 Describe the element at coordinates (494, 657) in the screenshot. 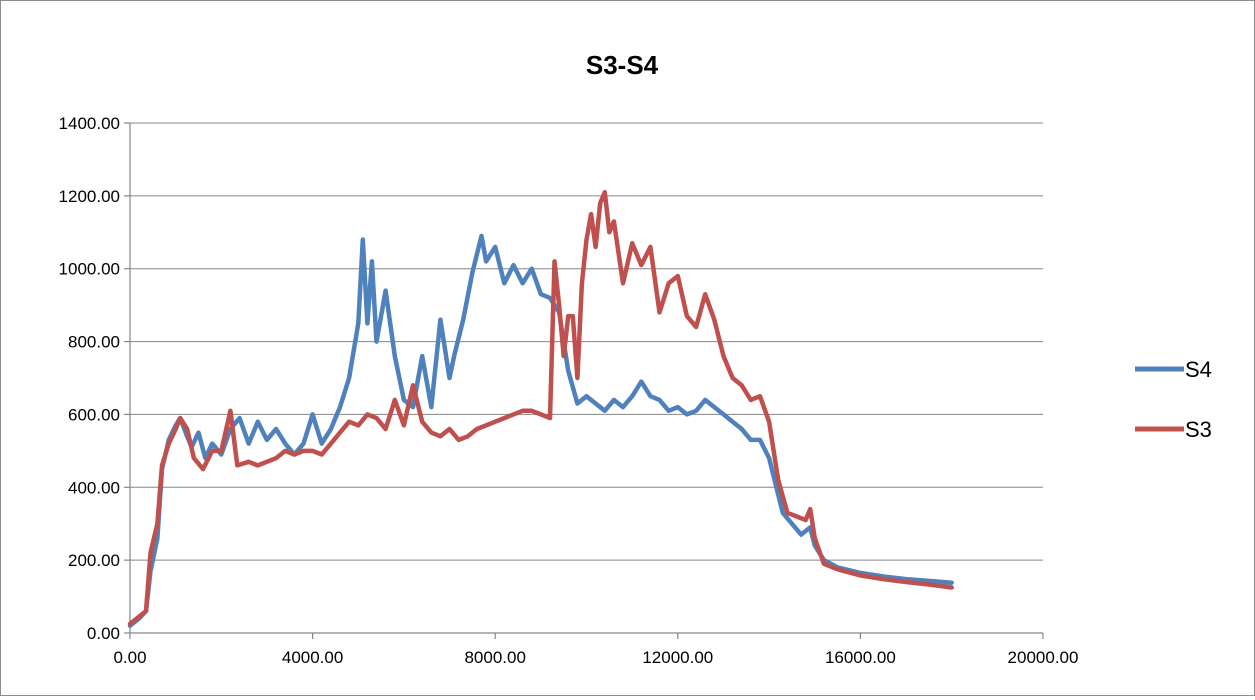

I see `x-tick-label: 8000.00` at that location.